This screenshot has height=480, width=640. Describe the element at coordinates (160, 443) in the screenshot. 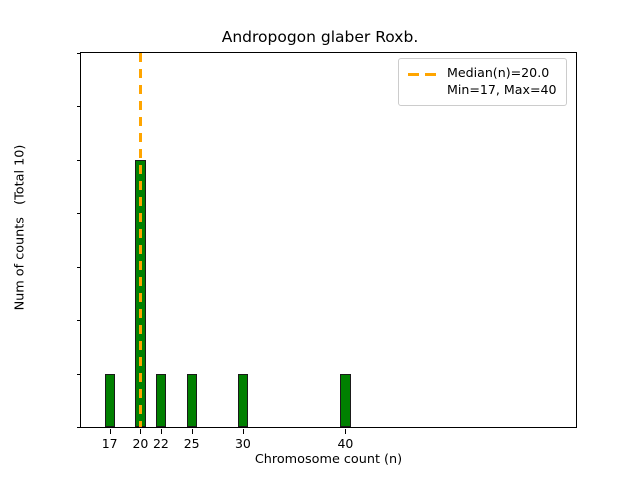

I see `x-axis-tick-label: 22` at that location.